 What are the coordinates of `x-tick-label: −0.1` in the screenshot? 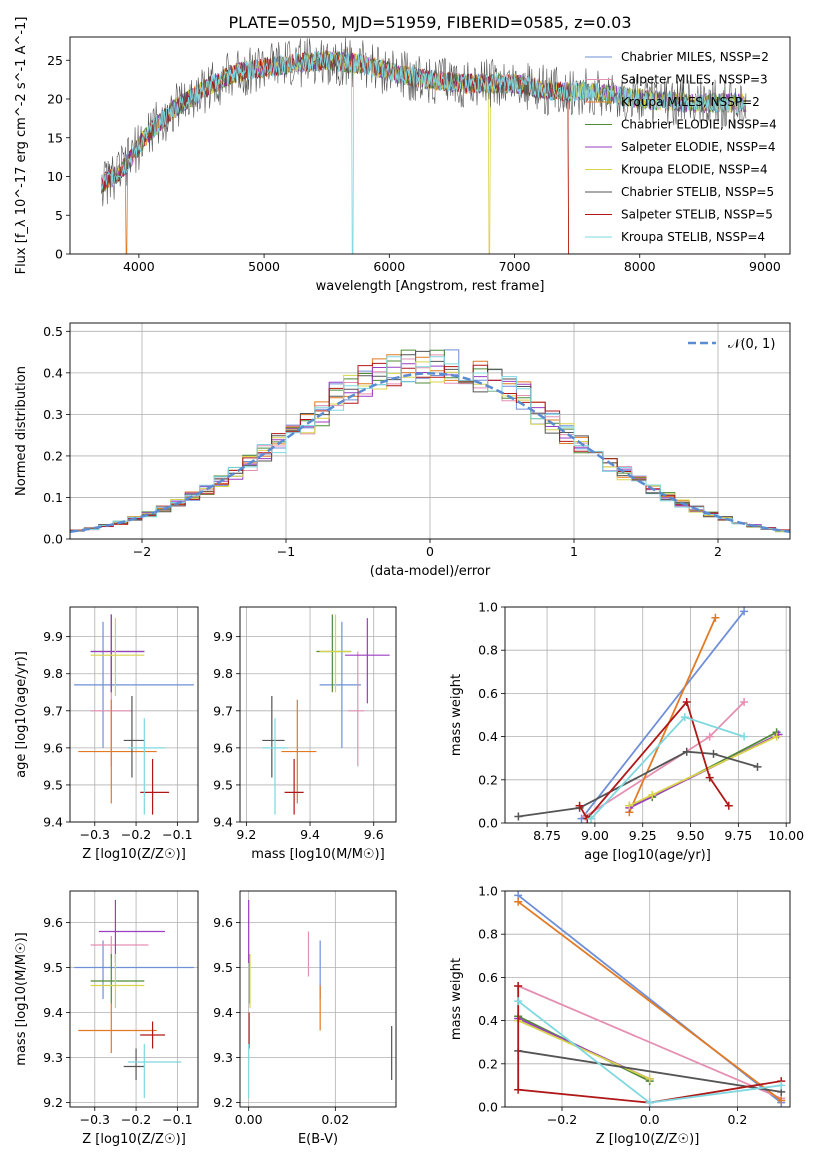 It's located at (177, 834).